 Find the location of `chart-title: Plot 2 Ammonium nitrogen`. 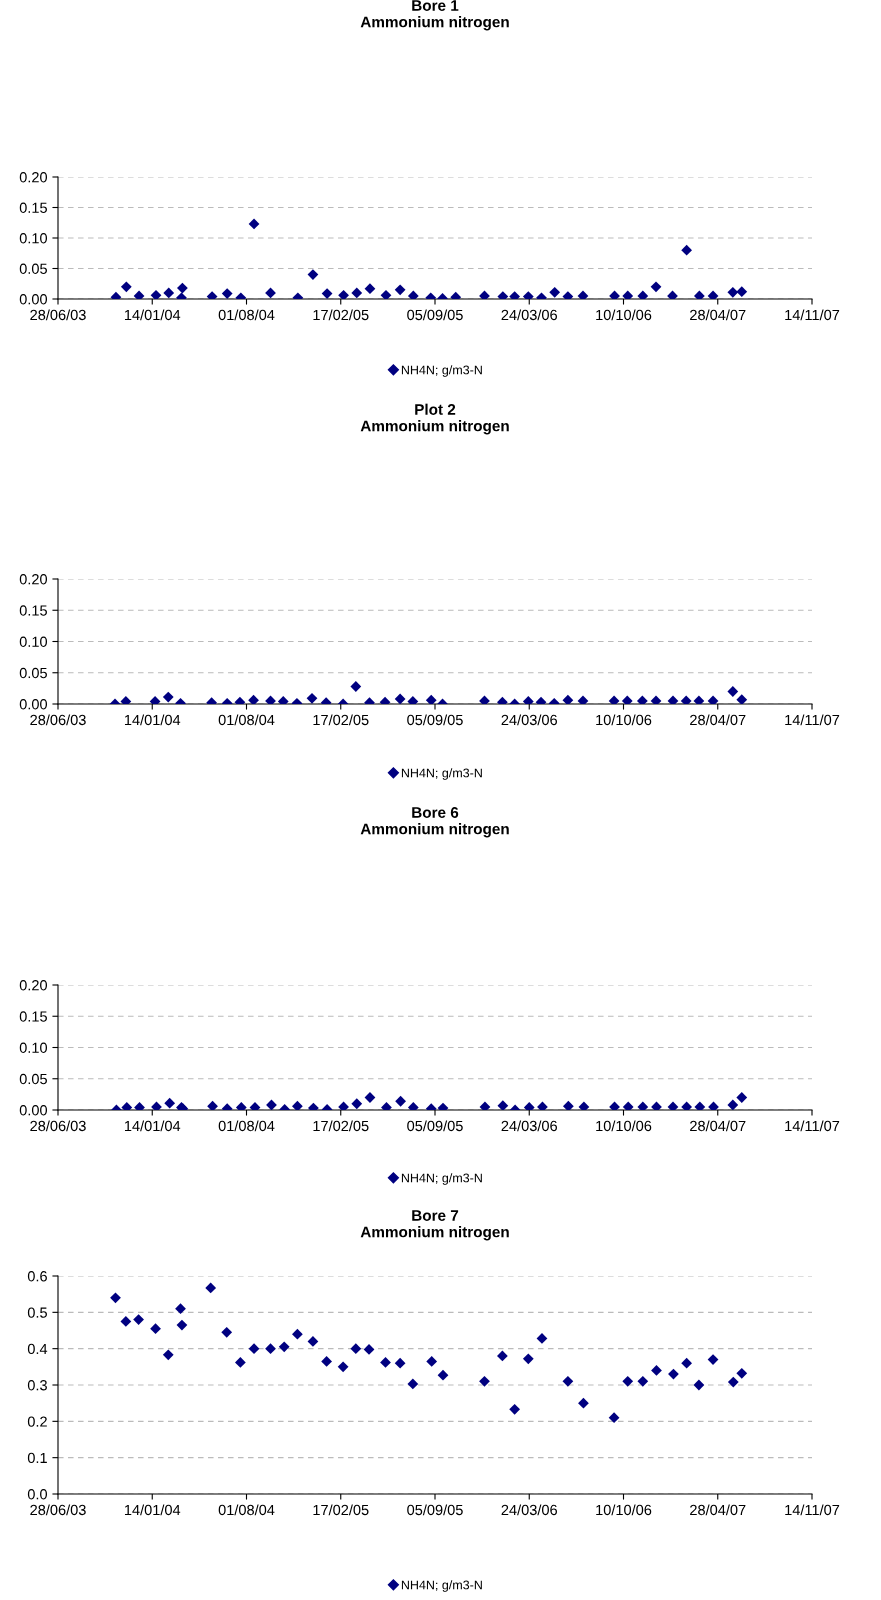

chart-title: Plot 2 Ammonium nitrogen is located at coordinates (434, 419).